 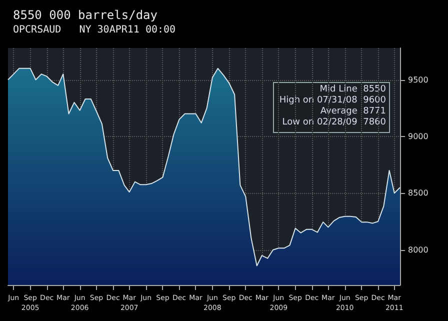 I want to click on chart-subtitle: OPCRSAUD NY 30APR11 00:00, so click(x=94, y=30).